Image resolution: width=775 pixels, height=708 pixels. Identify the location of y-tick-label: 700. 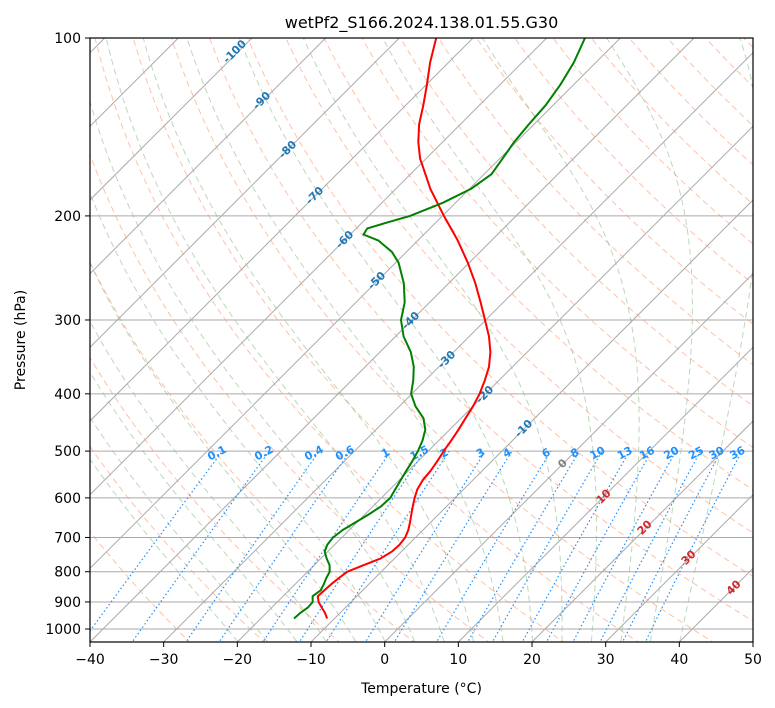
(67, 538).